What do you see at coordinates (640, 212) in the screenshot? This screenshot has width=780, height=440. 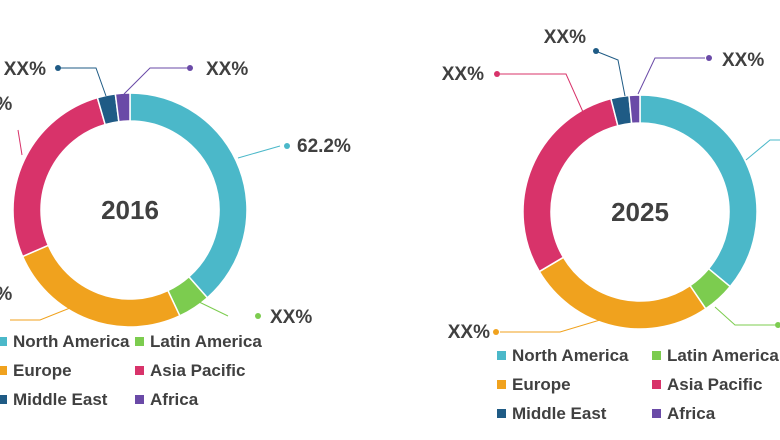 I see `center-label-2025: 2025` at bounding box center [640, 212].